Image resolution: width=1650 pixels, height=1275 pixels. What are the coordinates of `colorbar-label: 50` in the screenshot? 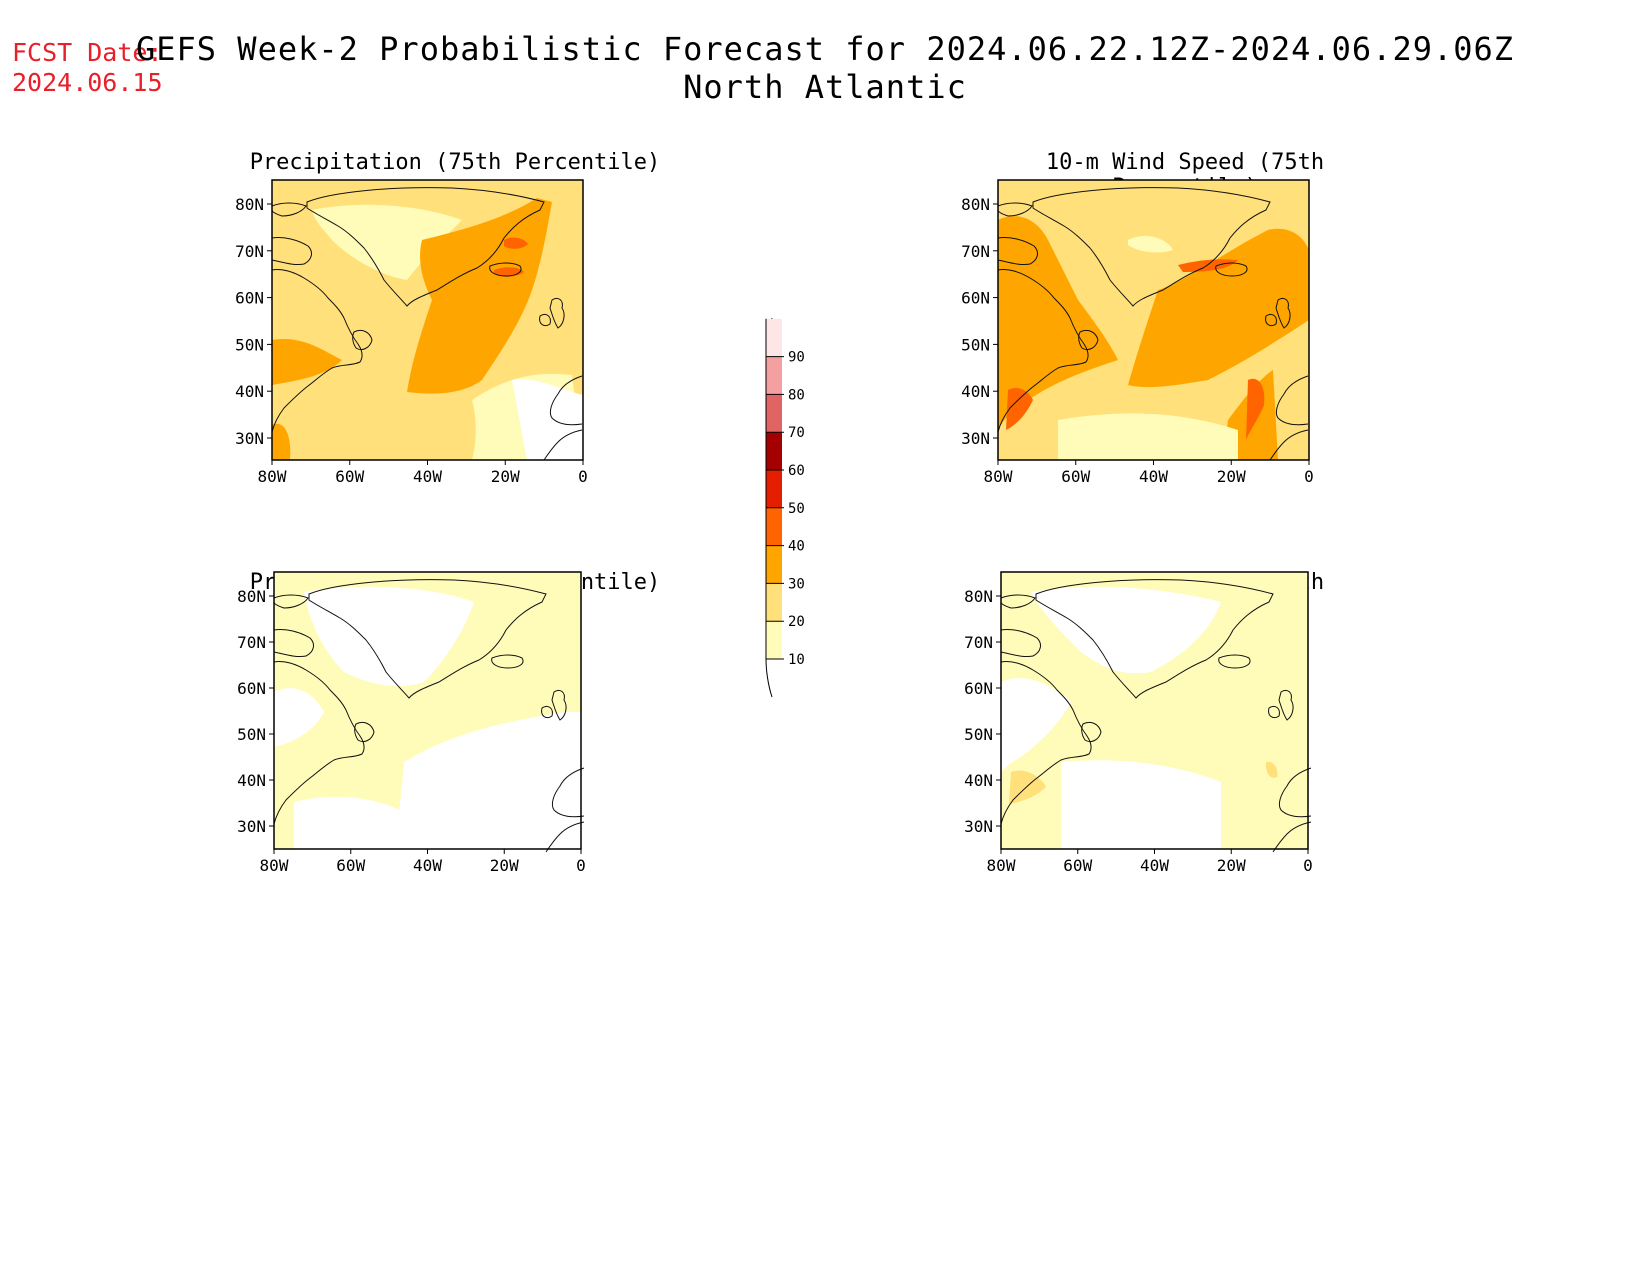 It's located at (796, 509).